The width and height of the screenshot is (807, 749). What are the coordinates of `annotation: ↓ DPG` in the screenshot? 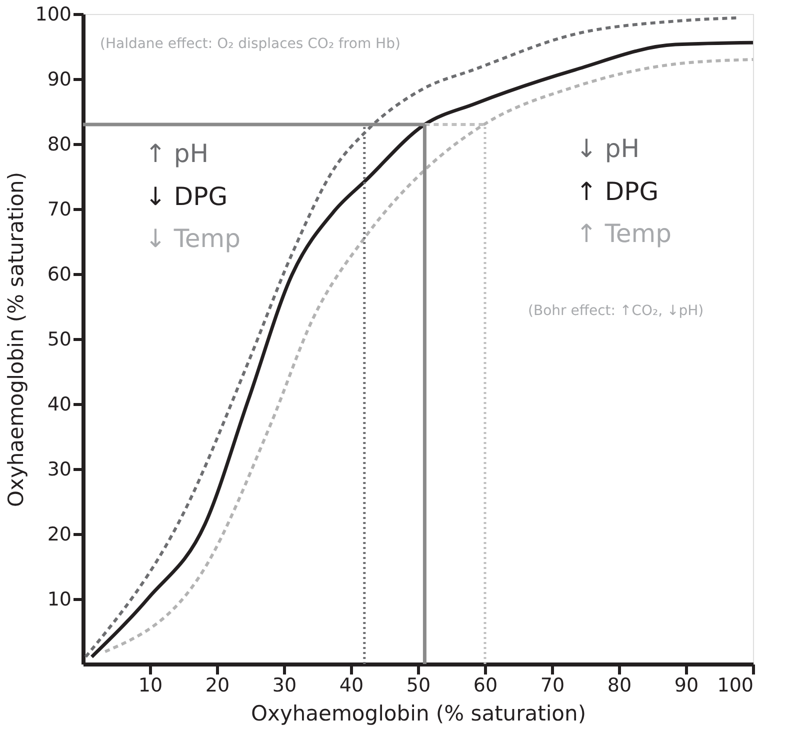 It's located at (186, 196).